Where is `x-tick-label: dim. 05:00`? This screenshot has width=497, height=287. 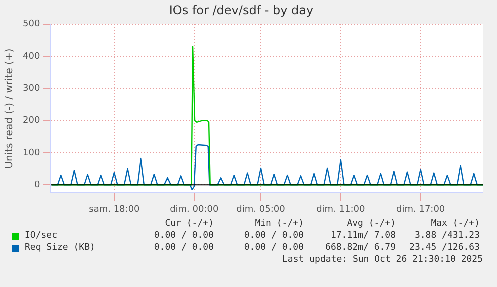 x-tick-label: dim. 05:00 is located at coordinates (261, 209).